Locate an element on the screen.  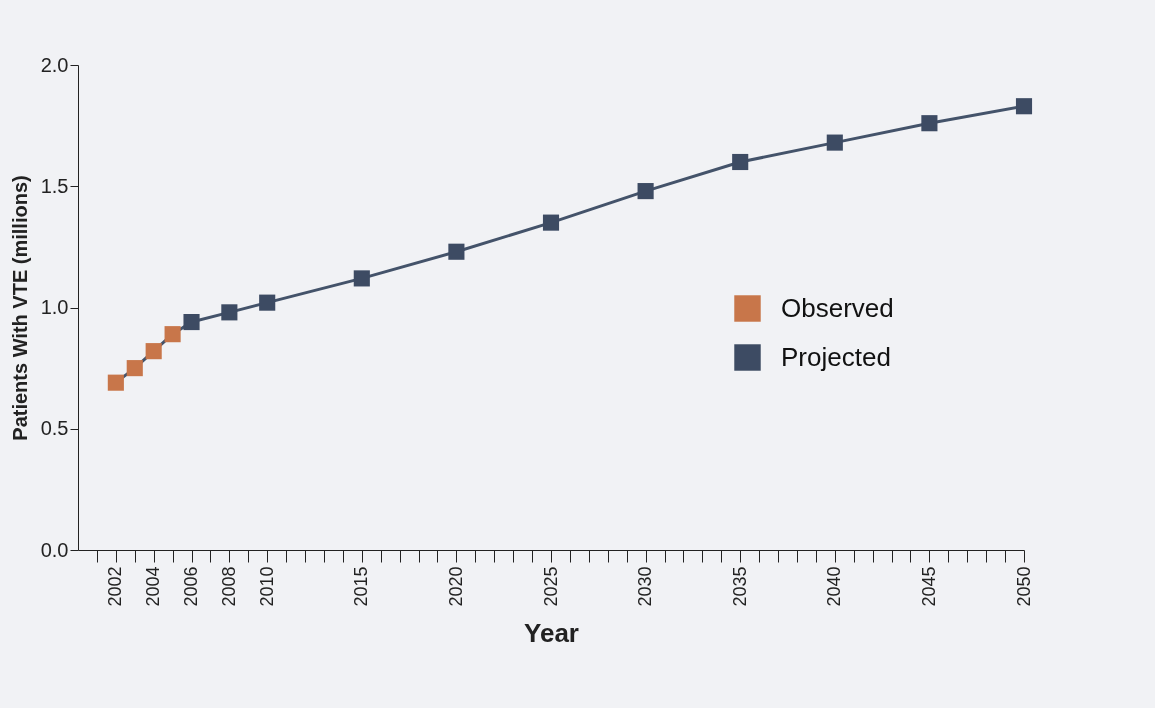
y-tick-label: 0.5 is located at coordinates (54, 428).